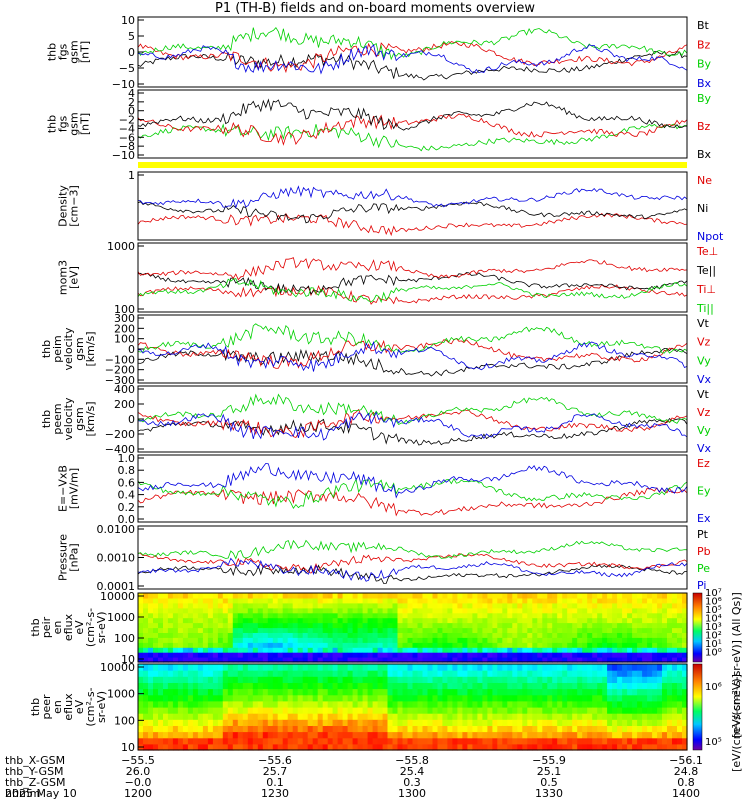 The width and height of the screenshot is (750, 800). I want to click on legend-Vy: Vy, so click(704, 430).